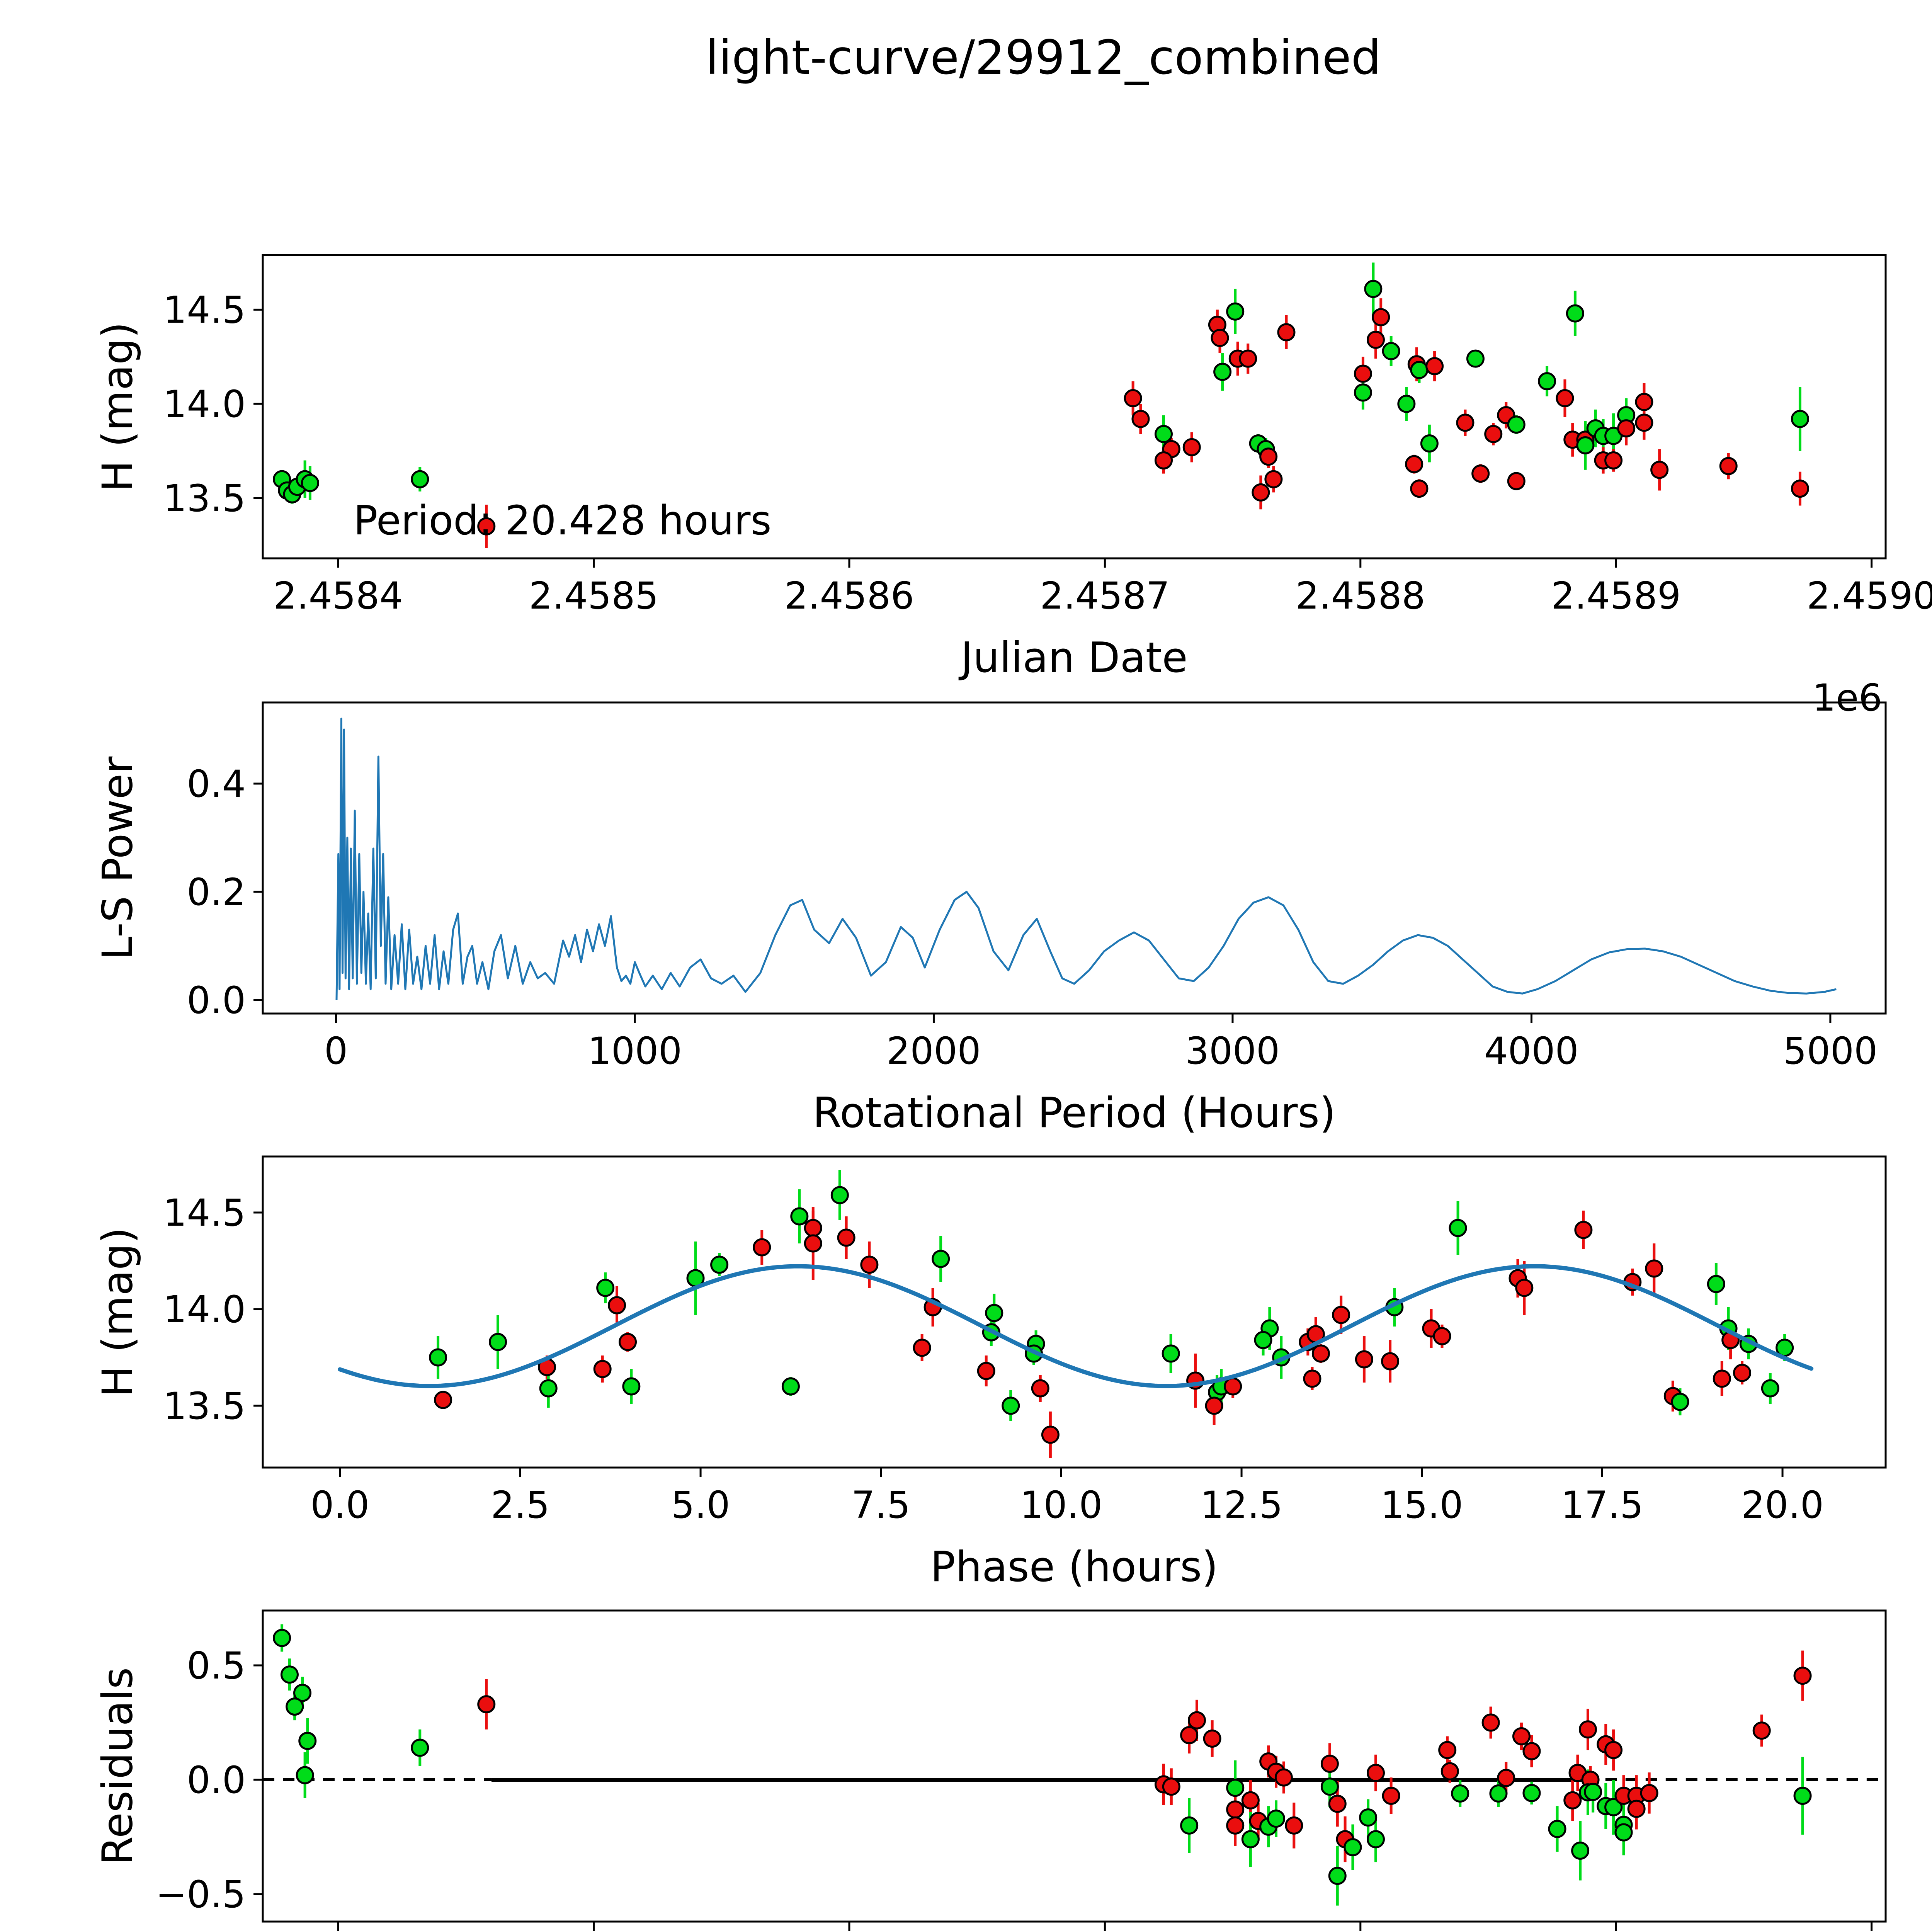  What do you see at coordinates (1067, 1497) in the screenshot?
I see `phased-light-curve-x-ticks: 0.0 2.5 5.0 7.5 10.0 12.5 15.0 17.5 20.0` at bounding box center [1067, 1497].